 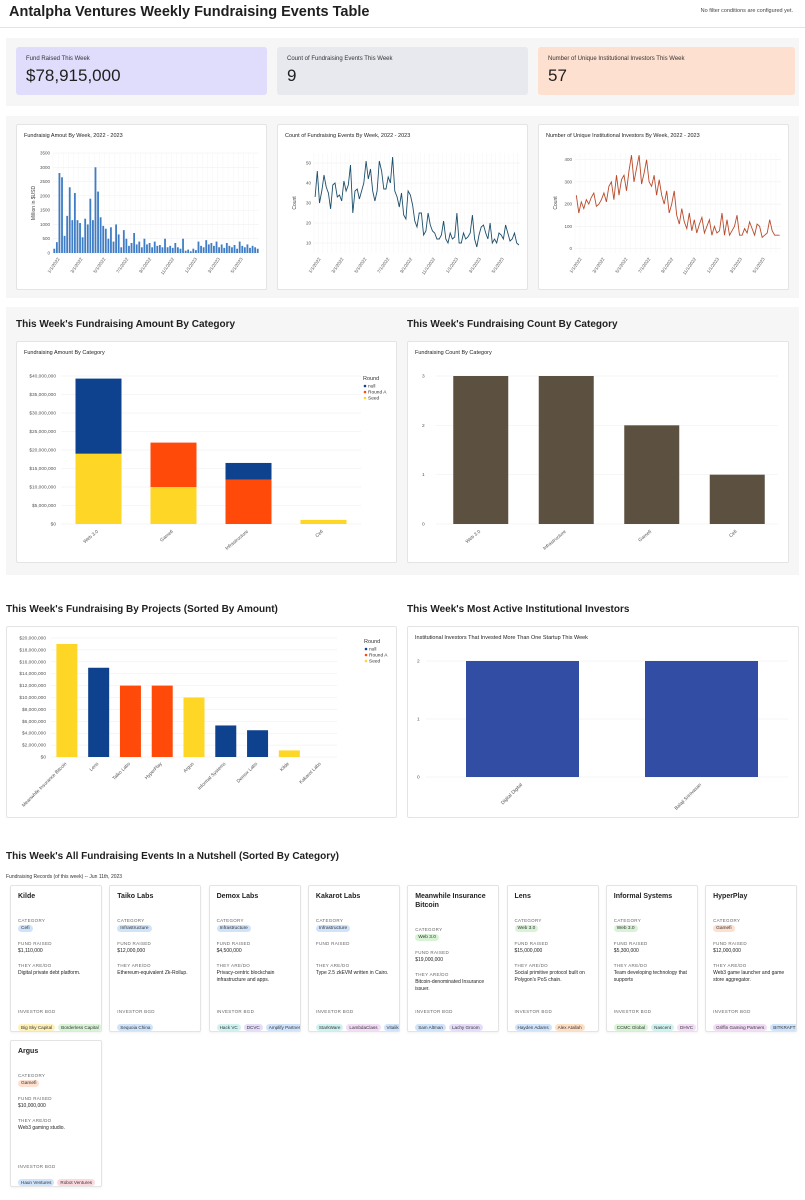 I want to click on investor-list: Griffin Gaming Partners BITKRAFT, so click(x=755, y=1023).